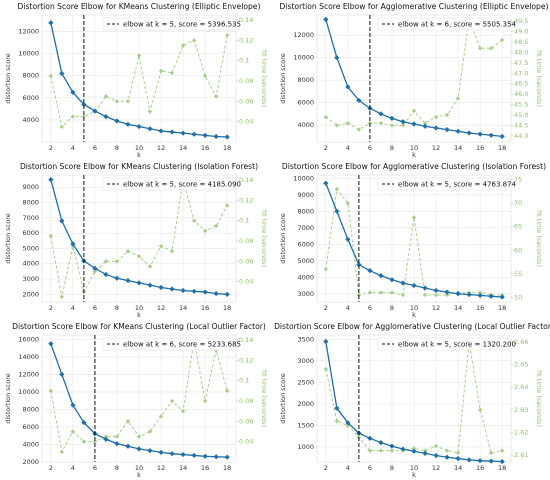 The width and height of the screenshot is (550, 480). I want to click on y2-tick-label: 0.1, so click(244, 61).